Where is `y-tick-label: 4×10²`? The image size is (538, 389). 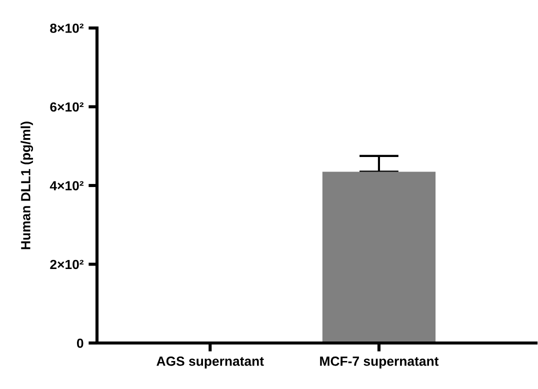 y-tick-label: 4×10² is located at coordinates (67, 185).